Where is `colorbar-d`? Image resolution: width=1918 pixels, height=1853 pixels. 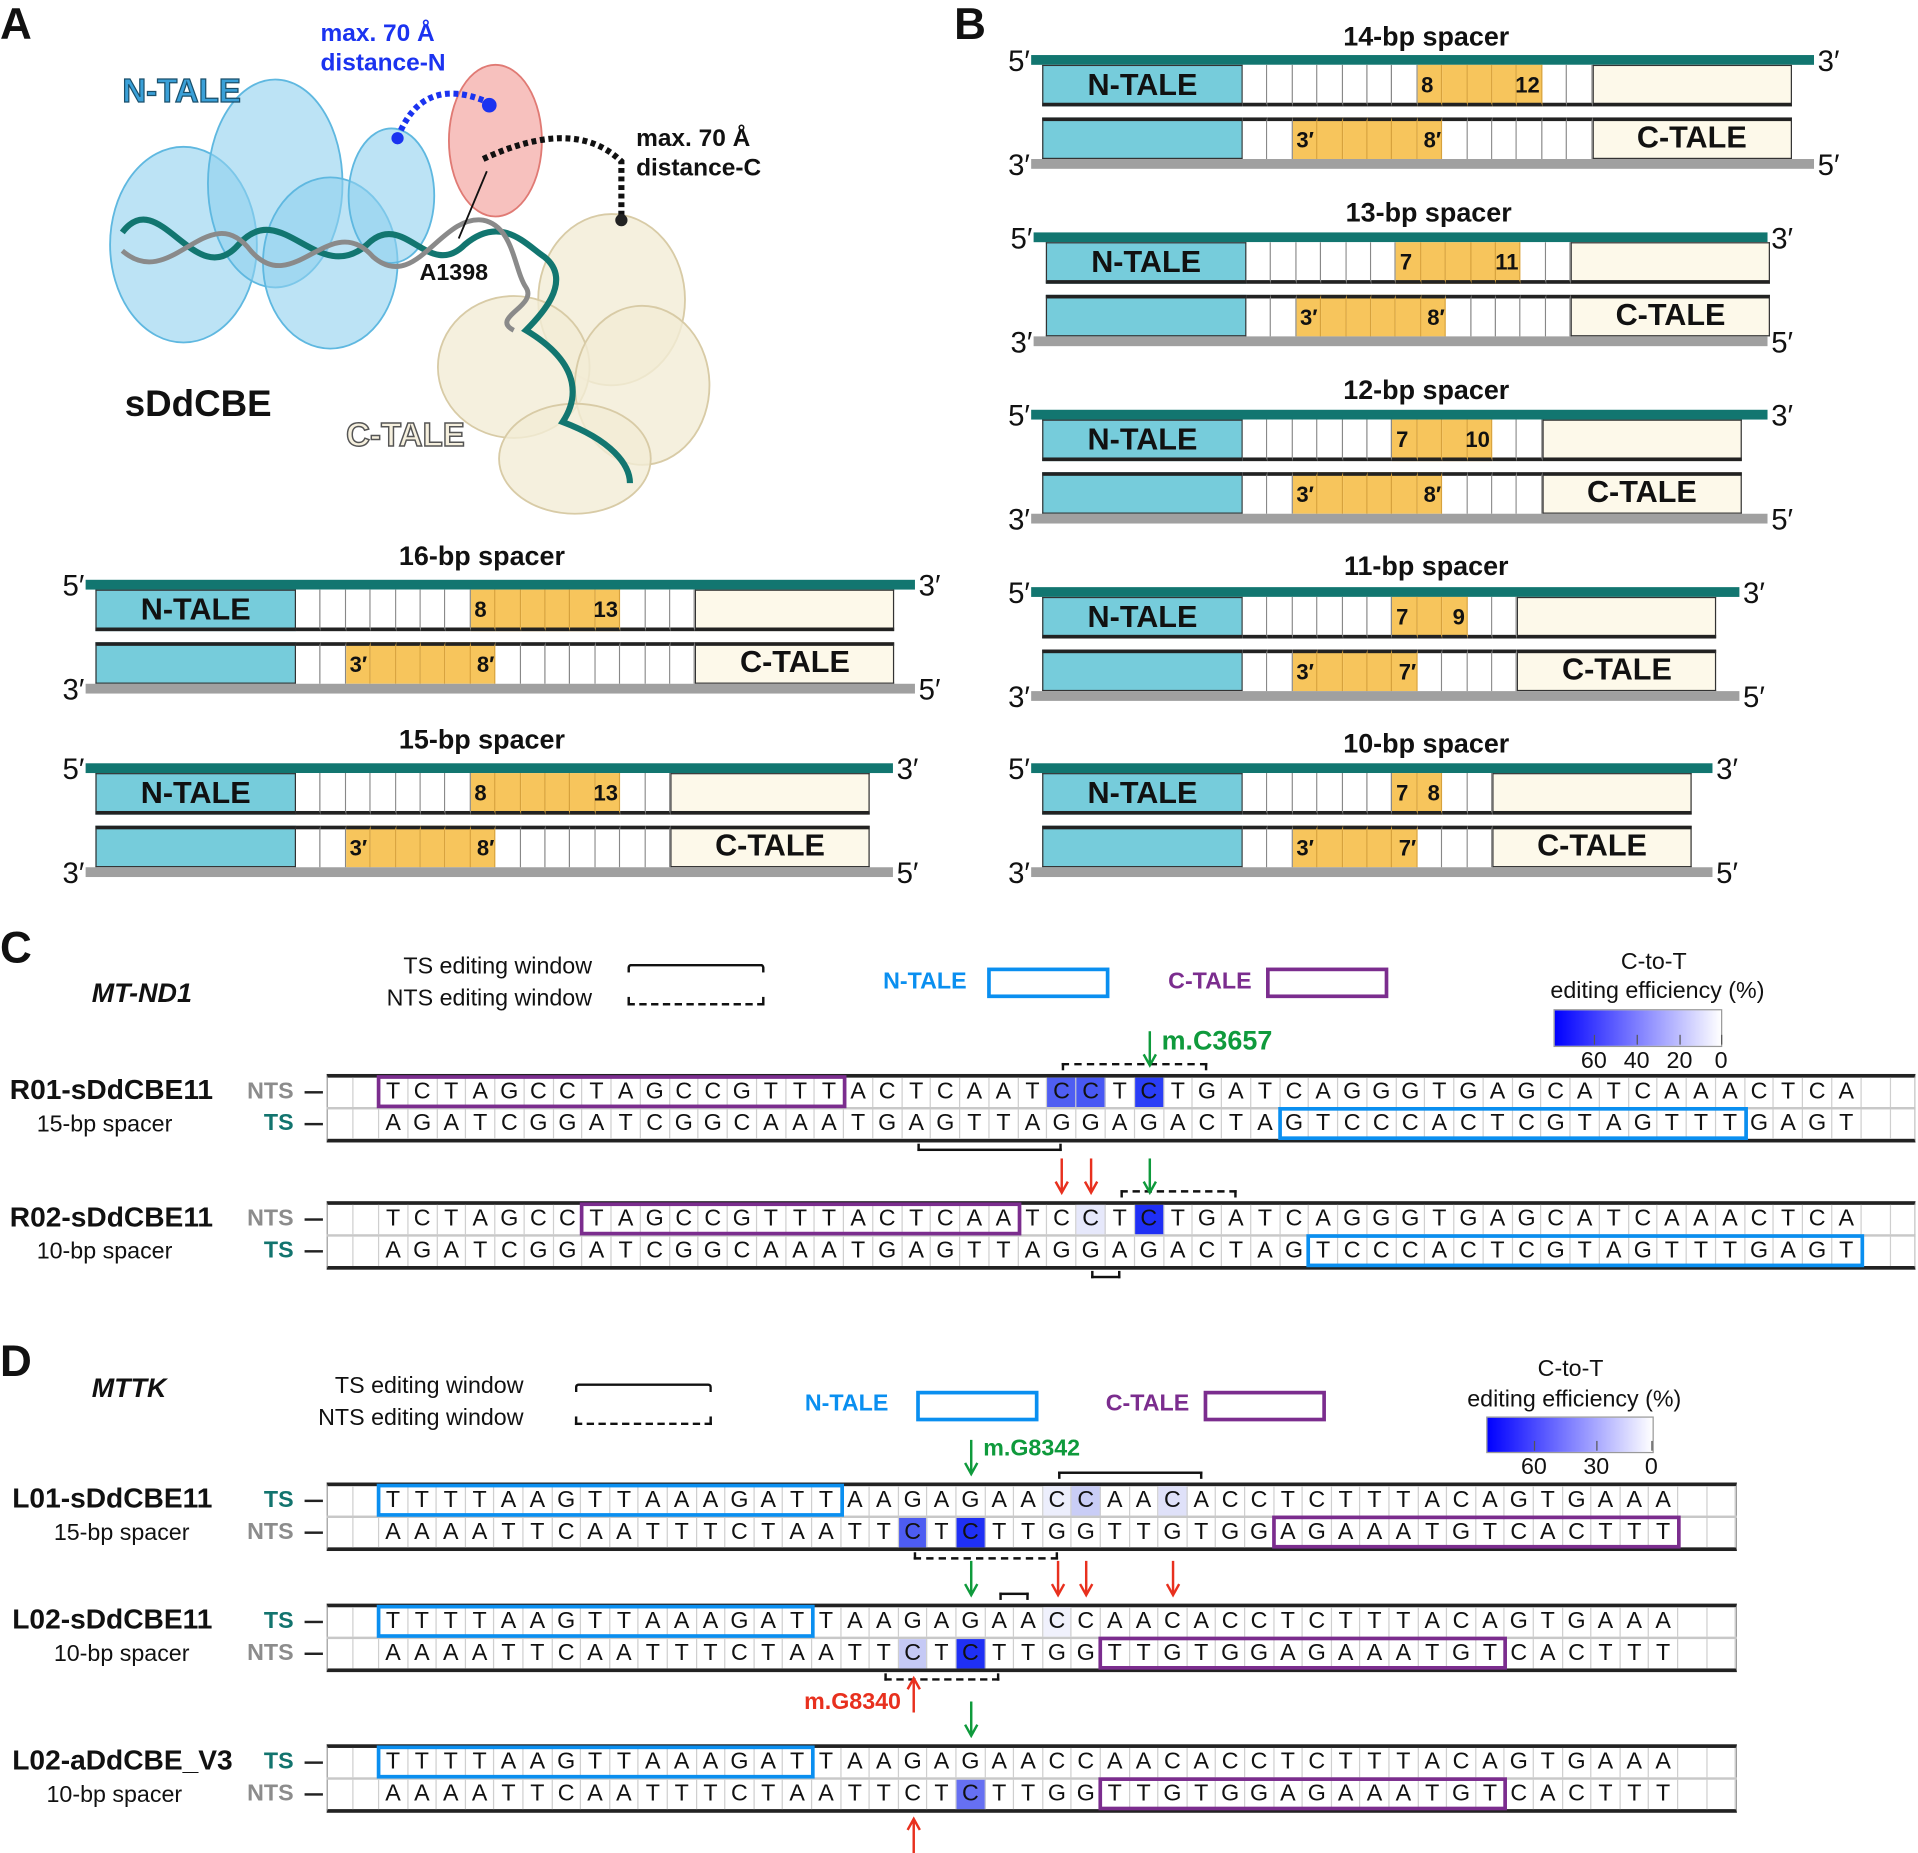
colorbar-d is located at coordinates (1570, 1435).